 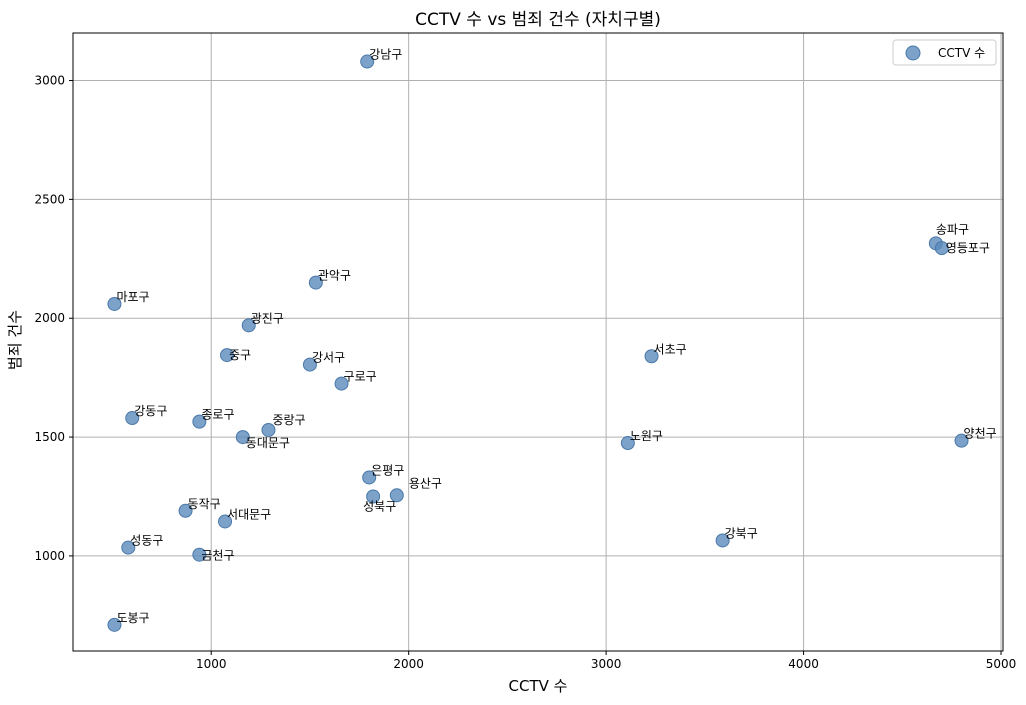 I want to click on point-label: 동작구, so click(x=204, y=504).